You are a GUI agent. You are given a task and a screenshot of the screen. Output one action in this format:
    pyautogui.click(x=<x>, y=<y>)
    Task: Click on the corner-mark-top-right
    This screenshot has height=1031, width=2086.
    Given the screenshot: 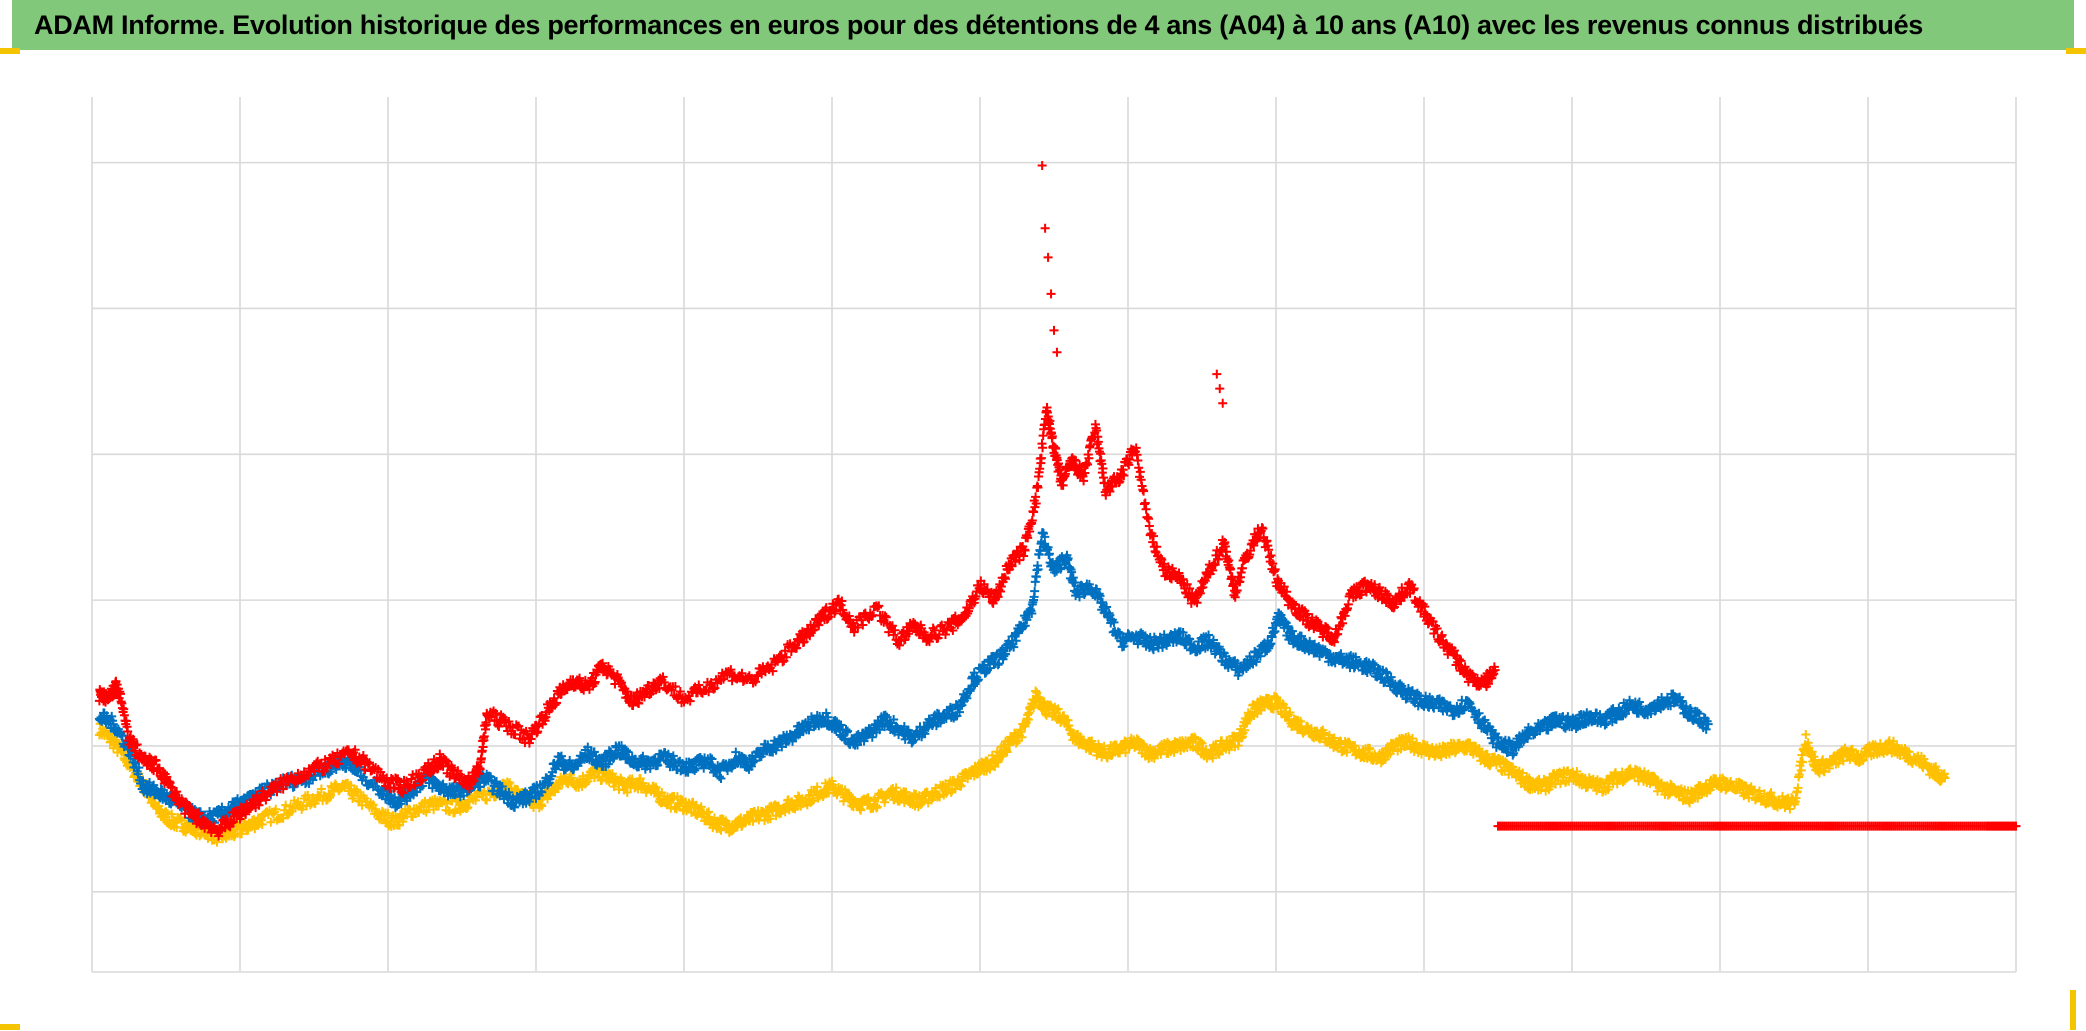 What is the action you would take?
    pyautogui.click(x=2076, y=51)
    